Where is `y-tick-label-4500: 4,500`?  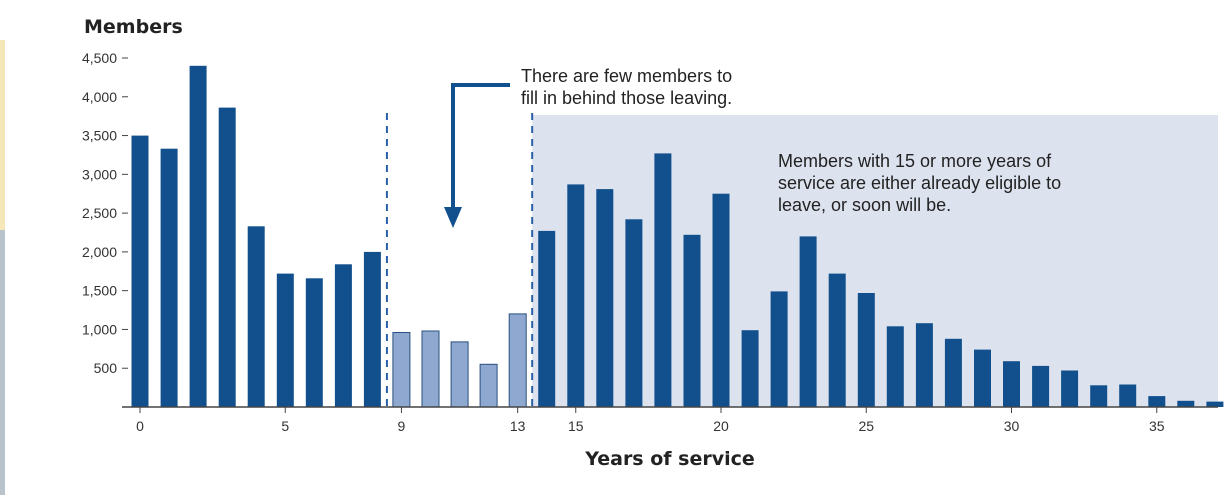
y-tick-label-4500: 4,500 is located at coordinates (99, 58).